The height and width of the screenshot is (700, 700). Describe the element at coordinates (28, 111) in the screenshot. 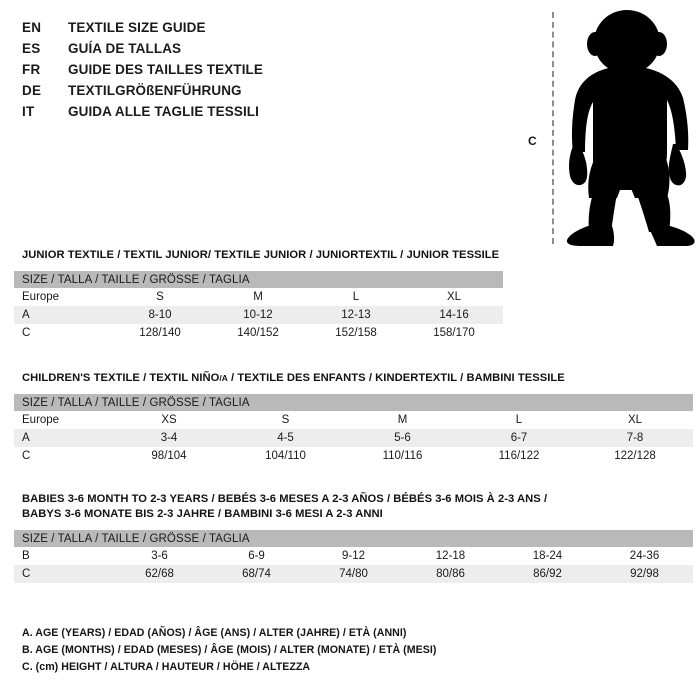

I see `language-code-it: IT` at that location.